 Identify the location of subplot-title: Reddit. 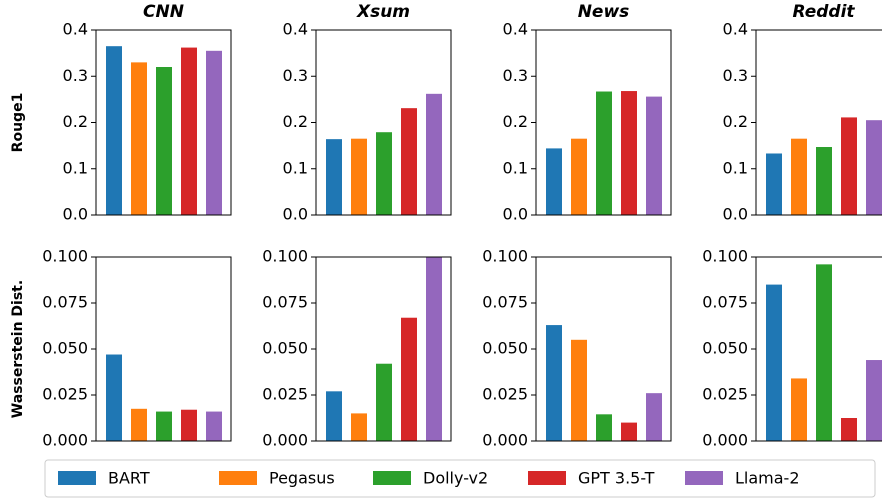
(823, 12).